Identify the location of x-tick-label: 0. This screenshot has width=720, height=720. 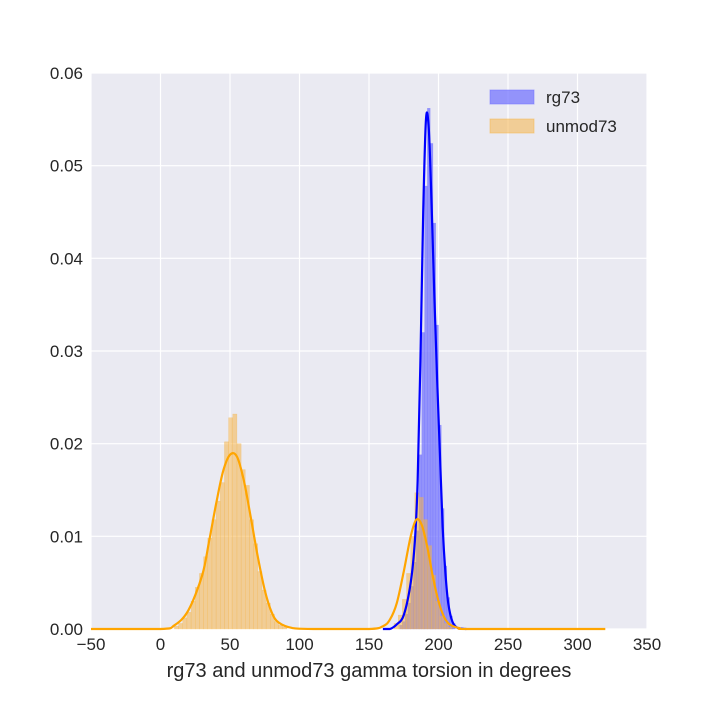
(160, 644).